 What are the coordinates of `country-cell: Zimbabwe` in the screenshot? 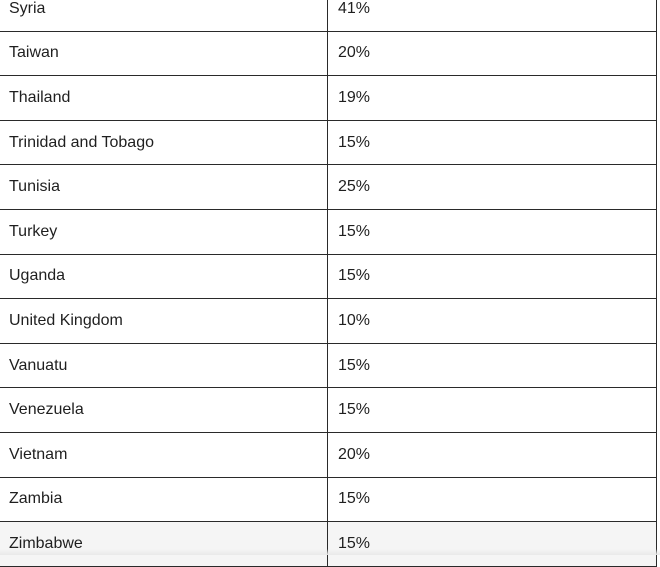 It's located at (164, 544).